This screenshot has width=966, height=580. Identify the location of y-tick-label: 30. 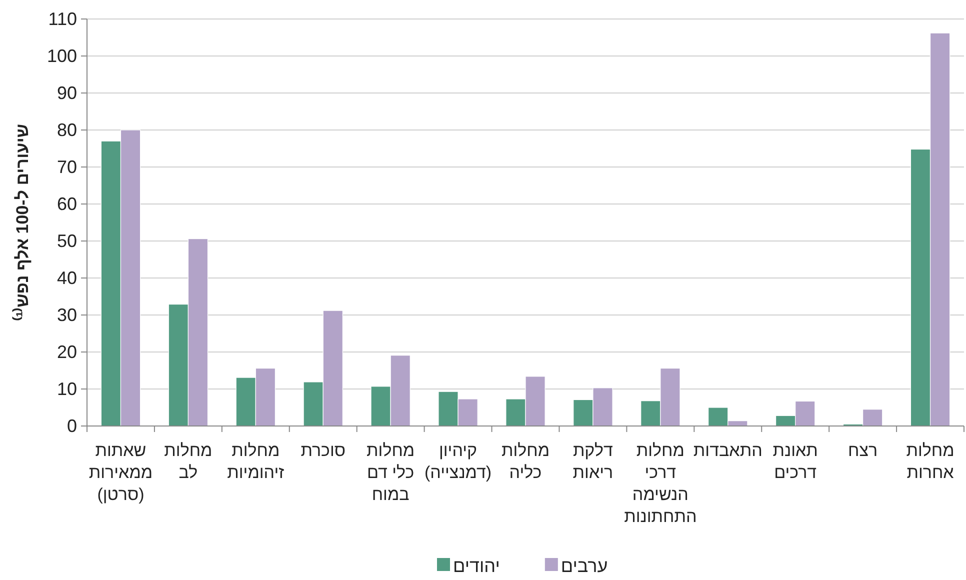
(66, 315).